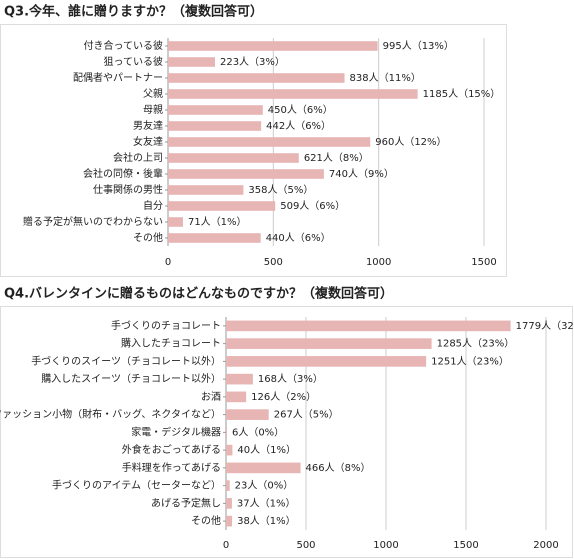 Image resolution: width=574 pixels, height=559 pixels. Describe the element at coordinates (131, 378) in the screenshot. I see `y-tick-label: 購入したスイーツ（チョコレート以外）` at that location.